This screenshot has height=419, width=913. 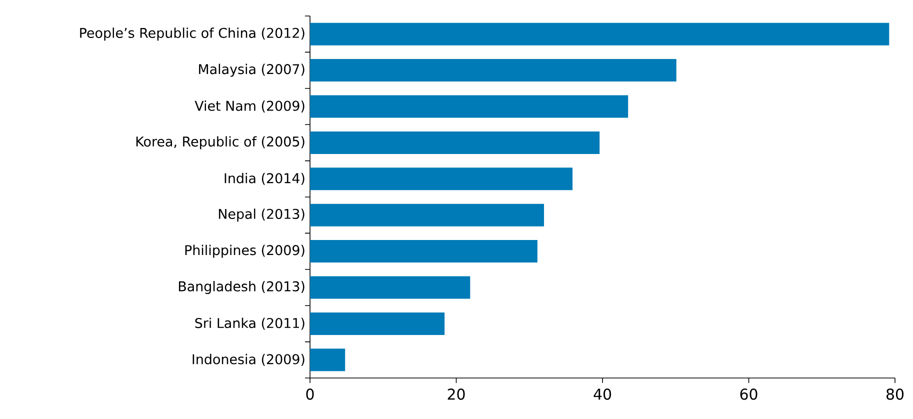 What do you see at coordinates (241, 287) in the screenshot?
I see `y-tick-label: Bangladesh (2013)` at bounding box center [241, 287].